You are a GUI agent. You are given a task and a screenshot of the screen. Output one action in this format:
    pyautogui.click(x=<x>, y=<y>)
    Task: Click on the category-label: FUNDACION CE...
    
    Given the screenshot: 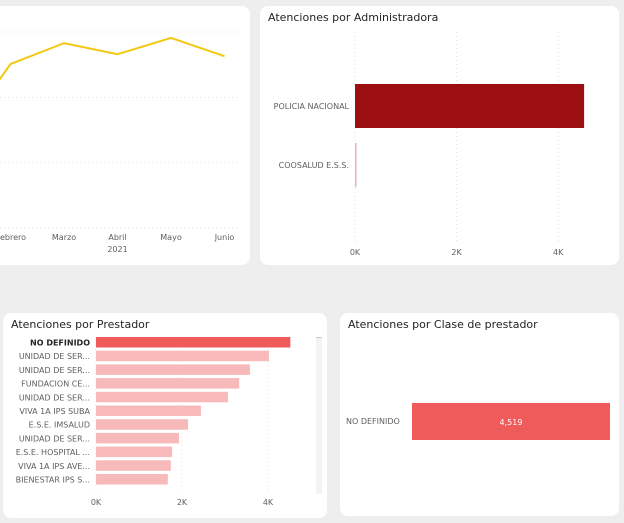 What is the action you would take?
    pyautogui.click(x=55, y=384)
    